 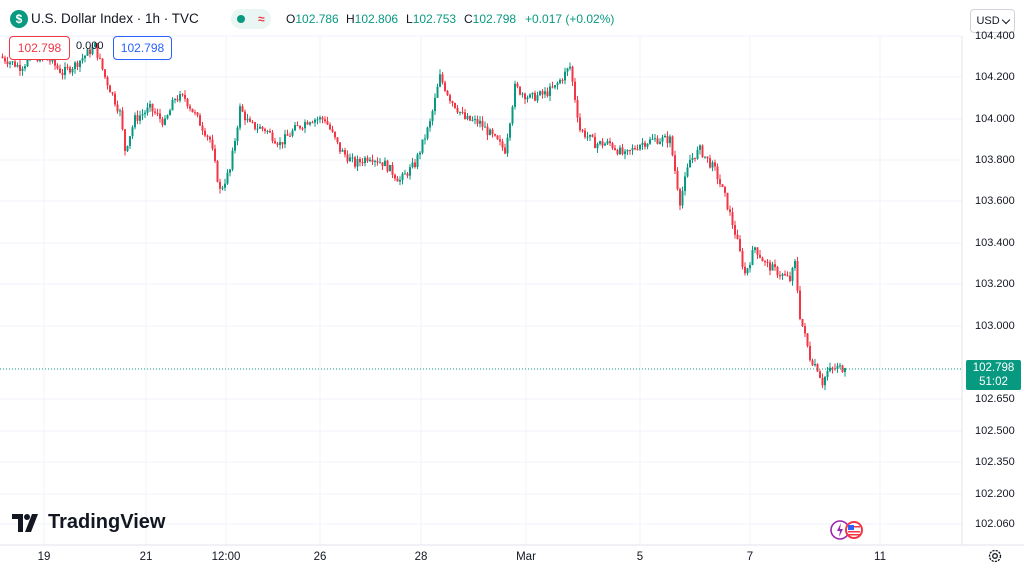 What do you see at coordinates (115, 18) in the screenshot?
I see `symbol-title: U.S. Dollar Index · 1h · TVC` at bounding box center [115, 18].